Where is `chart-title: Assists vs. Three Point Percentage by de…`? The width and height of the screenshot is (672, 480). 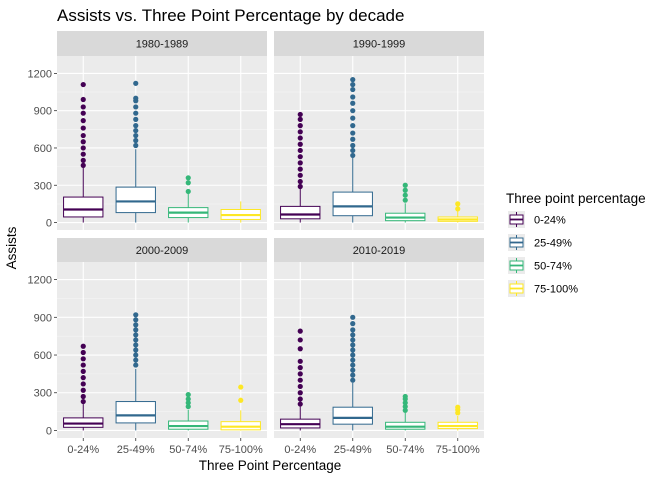
chart-title: Assists vs. Three Point Percentage by de… is located at coordinates (230, 15).